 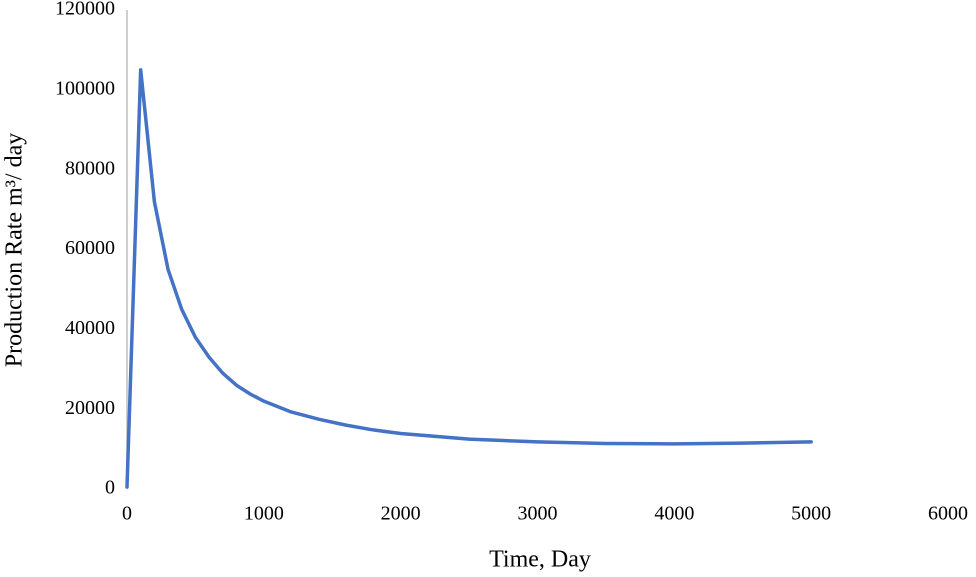 What do you see at coordinates (811, 514) in the screenshot?
I see `x-tick-label: 5000` at bounding box center [811, 514].